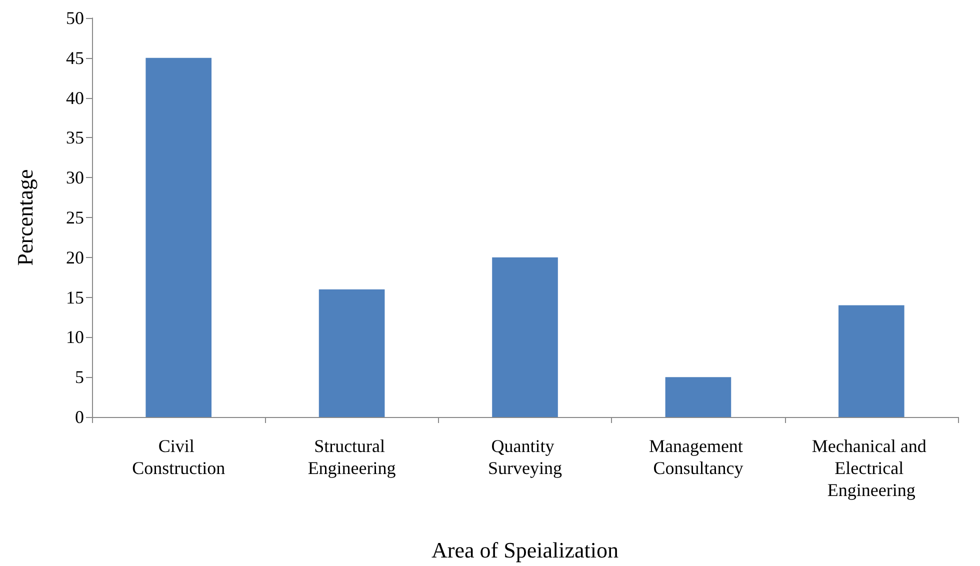  I want to click on y-tick-label: 5, so click(79, 377).